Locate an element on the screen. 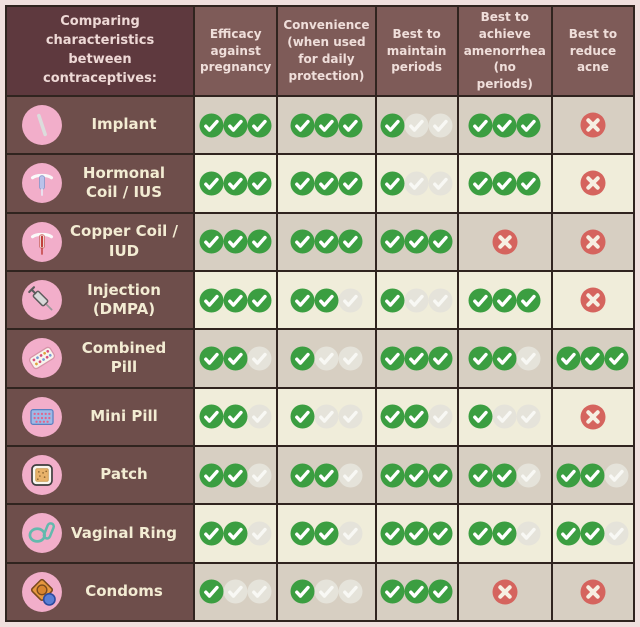 This screenshot has width=640, height=627. method-name: Injection (DMPA) is located at coordinates (124, 299).